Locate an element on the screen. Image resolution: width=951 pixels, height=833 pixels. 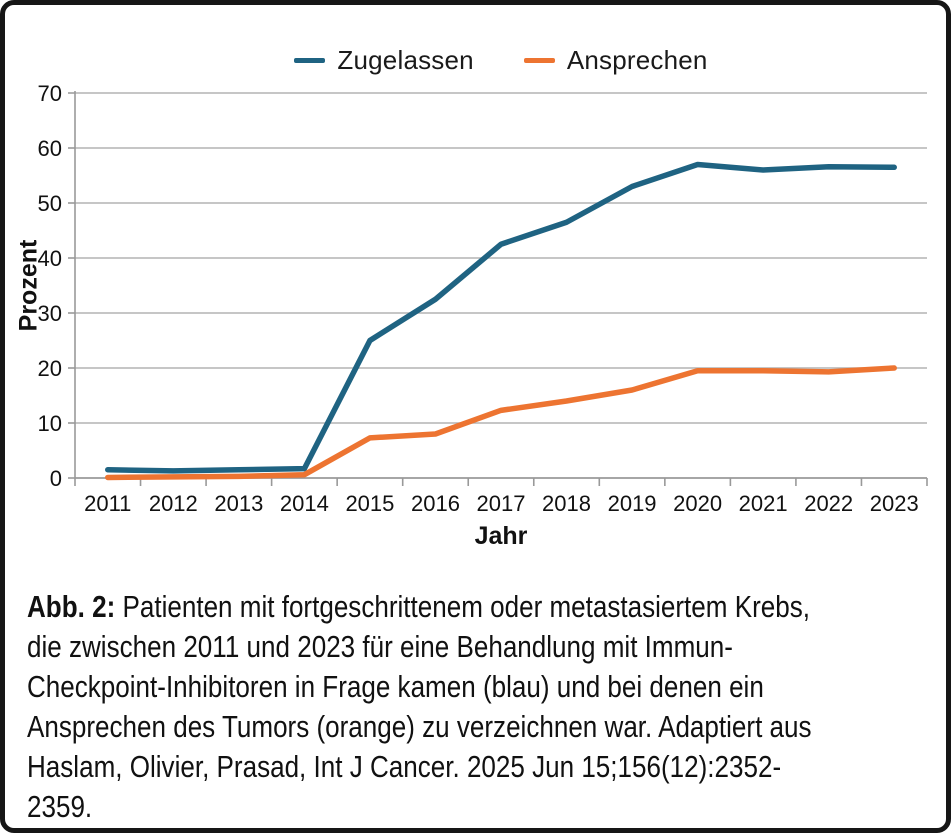
legend-label-zugelassen: Zugelassen is located at coordinates (405, 60).